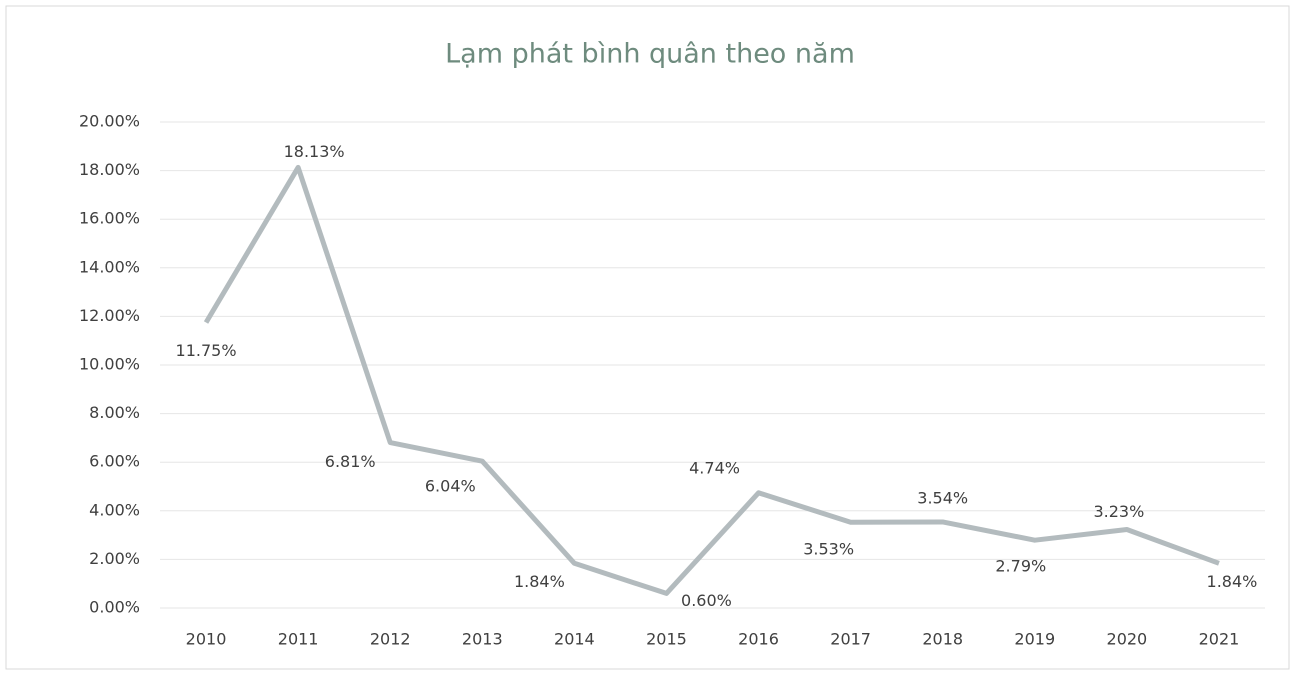 The width and height of the screenshot is (1295, 675). I want to click on x-tick-label: 2019, so click(1034, 639).